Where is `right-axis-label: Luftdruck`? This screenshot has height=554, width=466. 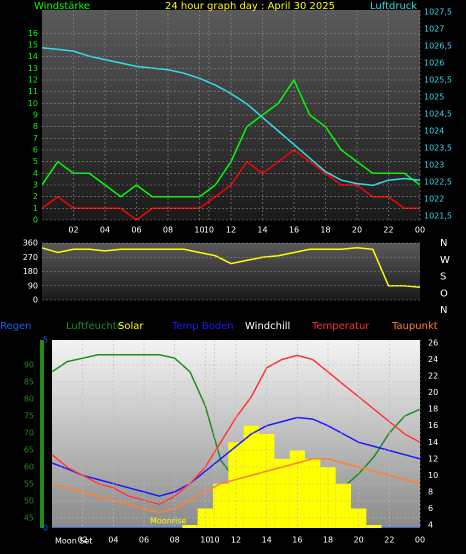
right-axis-label: Luftdruck is located at coordinates (393, 6).